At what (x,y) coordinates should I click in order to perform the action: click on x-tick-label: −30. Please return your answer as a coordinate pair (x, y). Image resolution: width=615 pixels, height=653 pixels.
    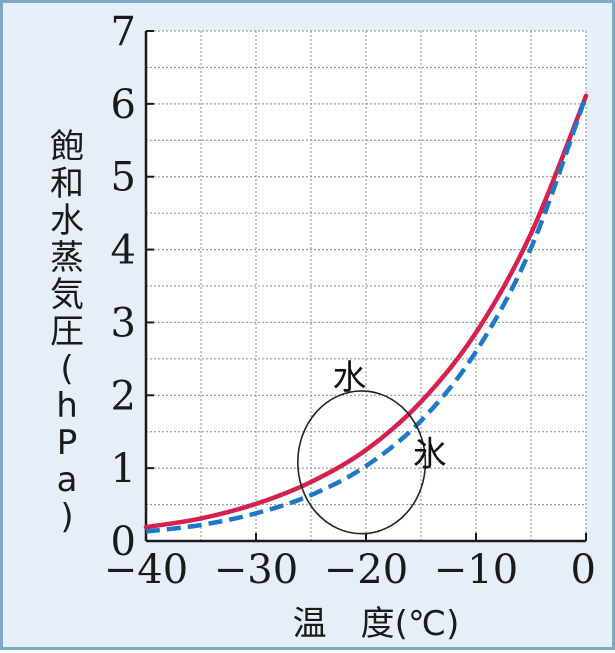
    Looking at the image, I should click on (256, 570).